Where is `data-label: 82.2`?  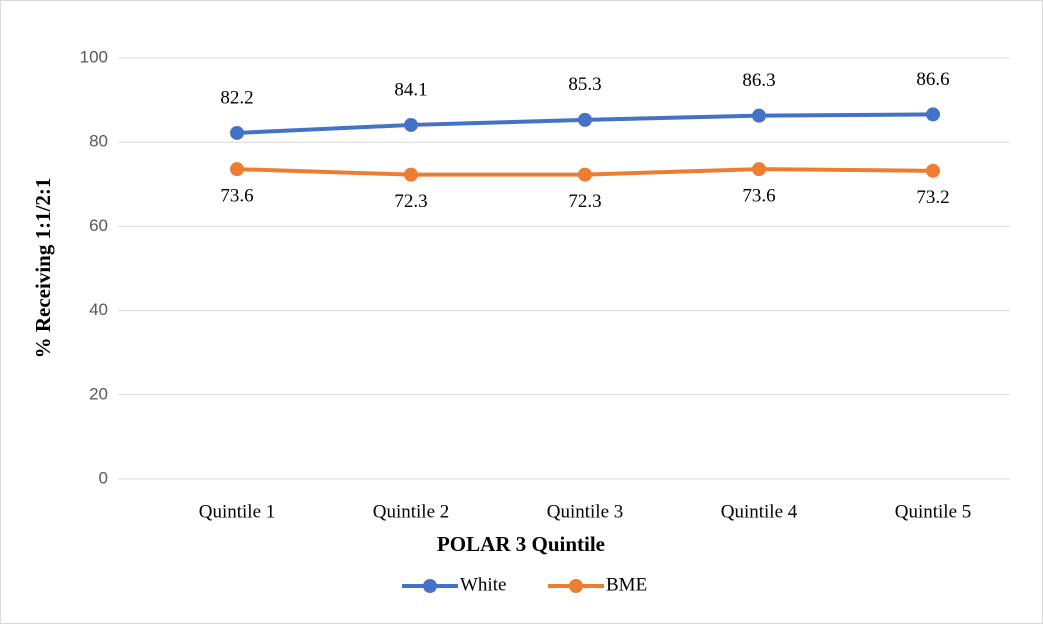
data-label: 82.2 is located at coordinates (236, 97).